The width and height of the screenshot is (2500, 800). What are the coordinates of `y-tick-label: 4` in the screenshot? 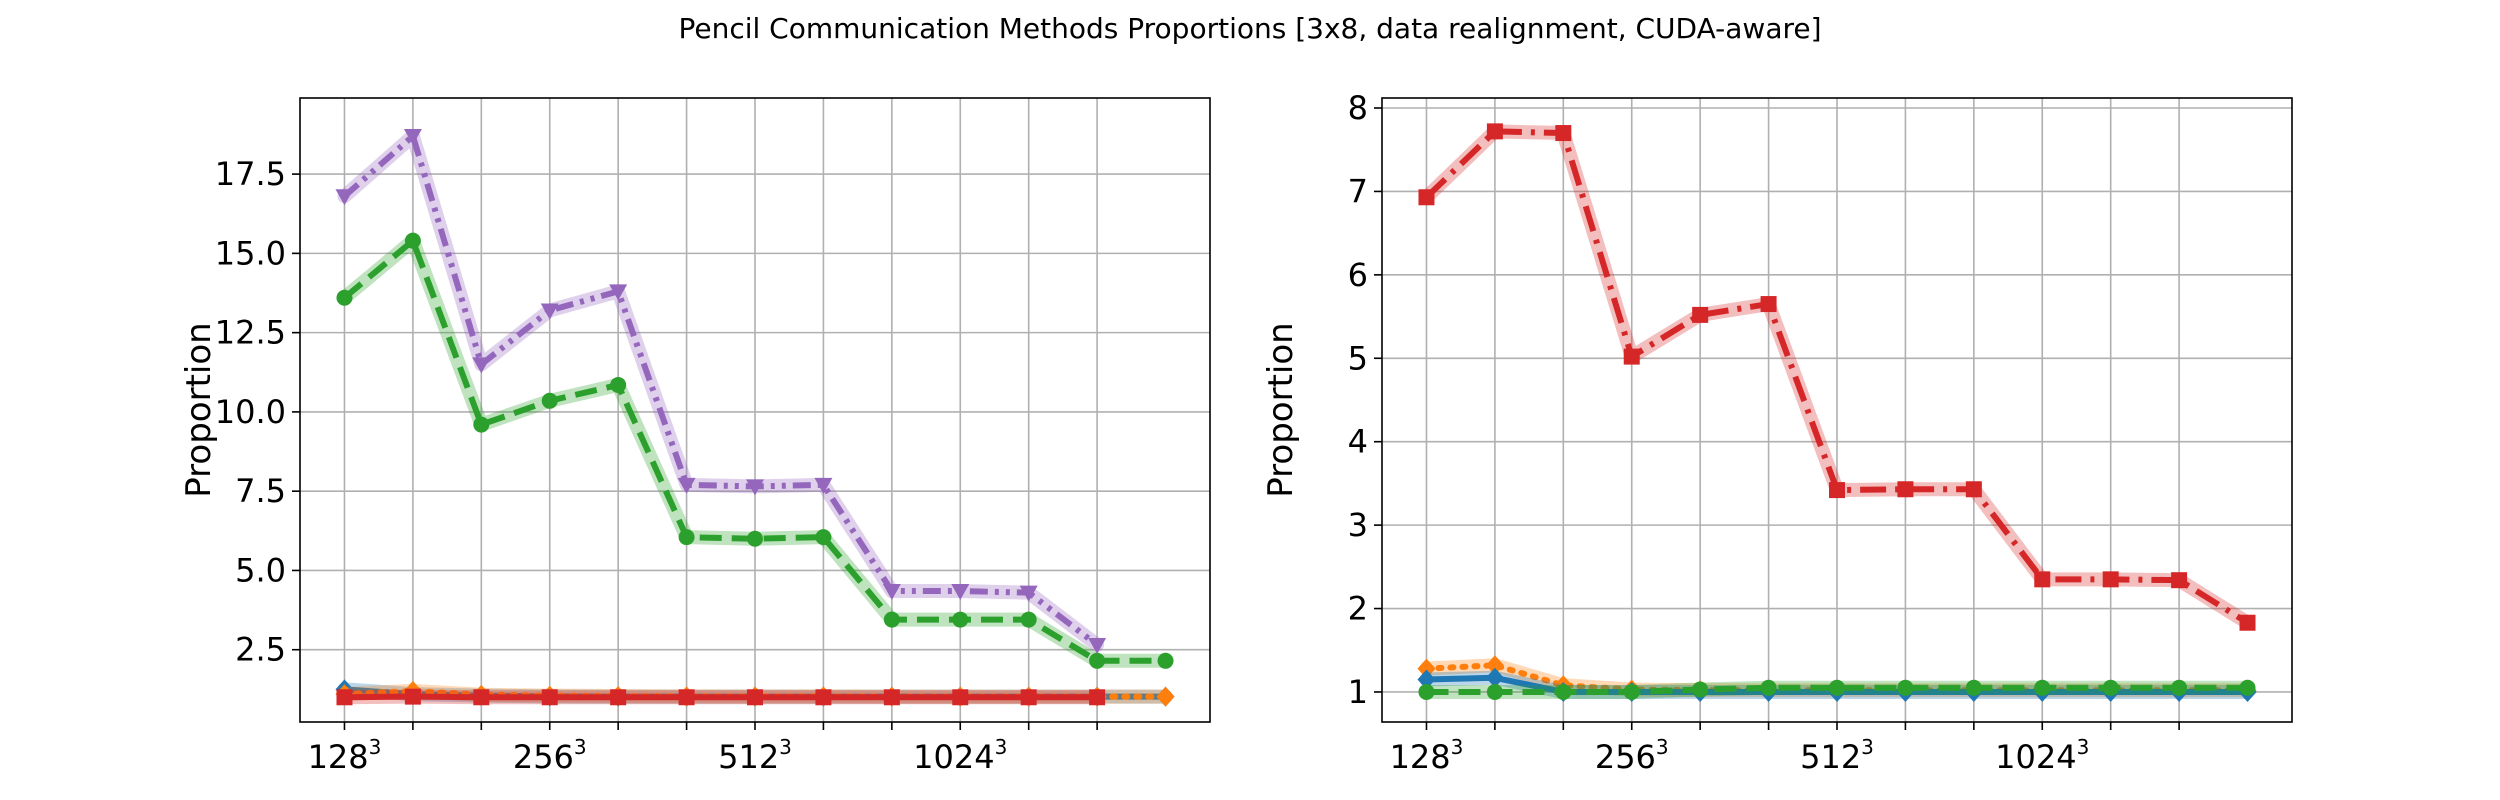 It's located at (1358, 442).